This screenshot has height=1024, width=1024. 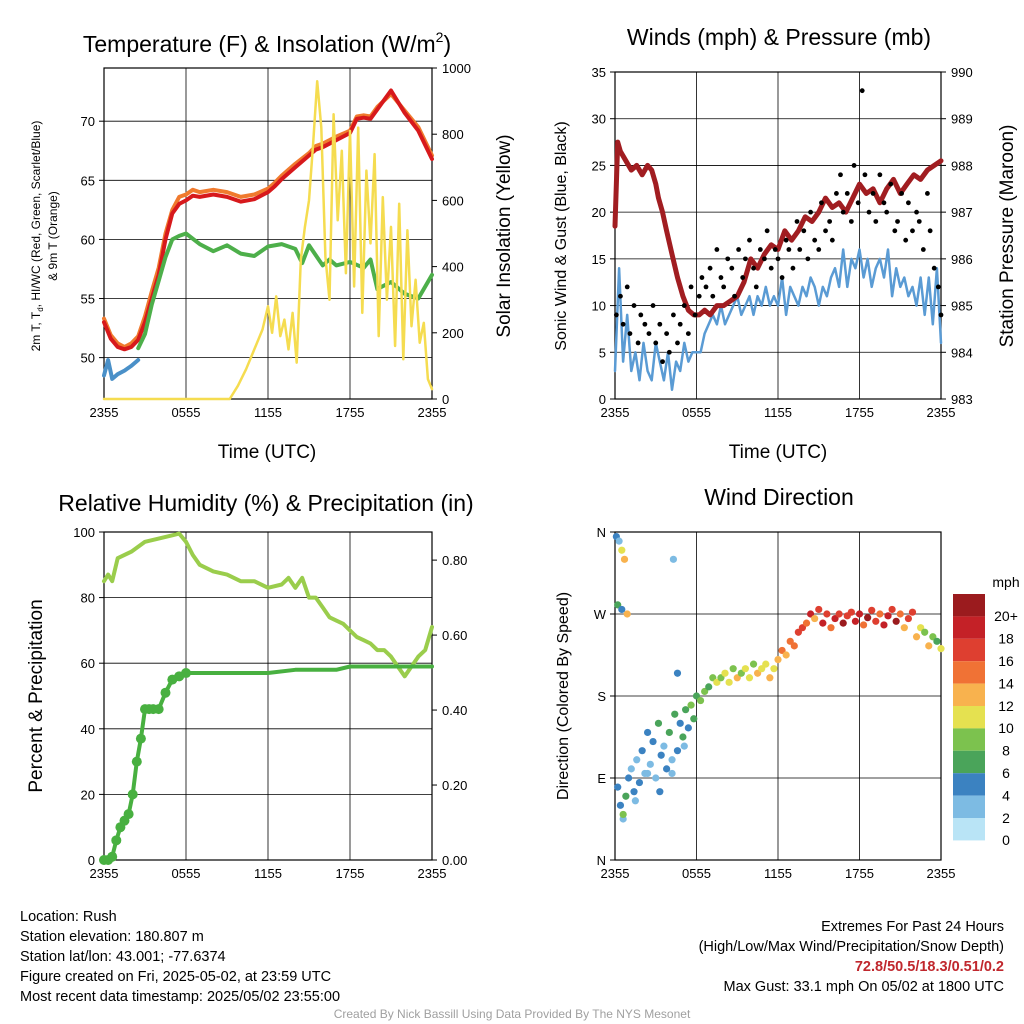 What do you see at coordinates (1007, 236) in the screenshot?
I see `winds-ylabel-right: Station Pressure (Maroon)` at bounding box center [1007, 236].